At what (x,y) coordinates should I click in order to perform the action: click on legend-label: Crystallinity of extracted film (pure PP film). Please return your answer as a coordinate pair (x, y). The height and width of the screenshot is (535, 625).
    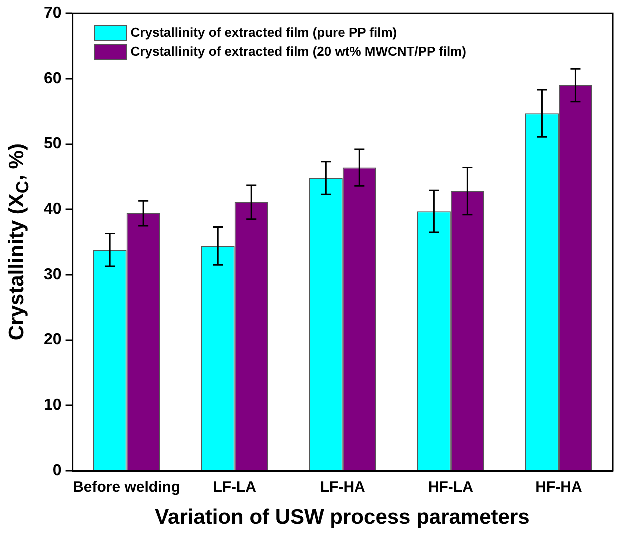
    Looking at the image, I should click on (264, 32).